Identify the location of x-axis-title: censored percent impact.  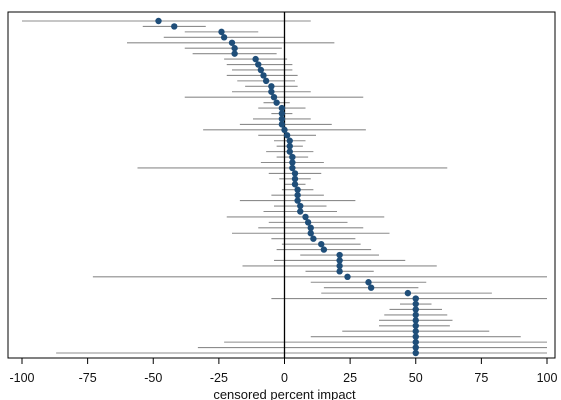
(284, 393).